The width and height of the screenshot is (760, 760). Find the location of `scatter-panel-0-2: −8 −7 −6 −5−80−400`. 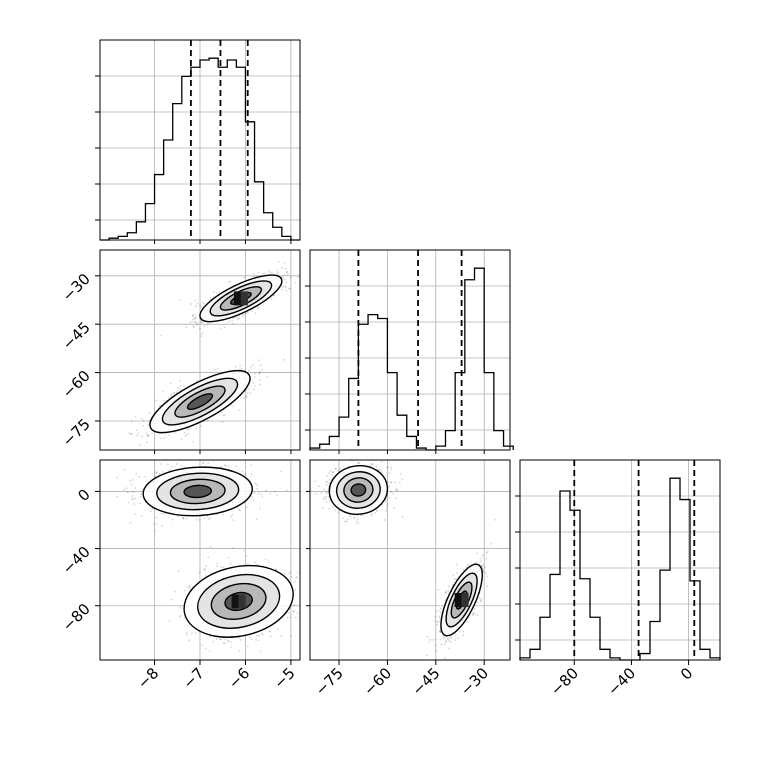

scatter-panel-0-2: −8 −7 −6 −5−80−400 is located at coordinates (188, 575).